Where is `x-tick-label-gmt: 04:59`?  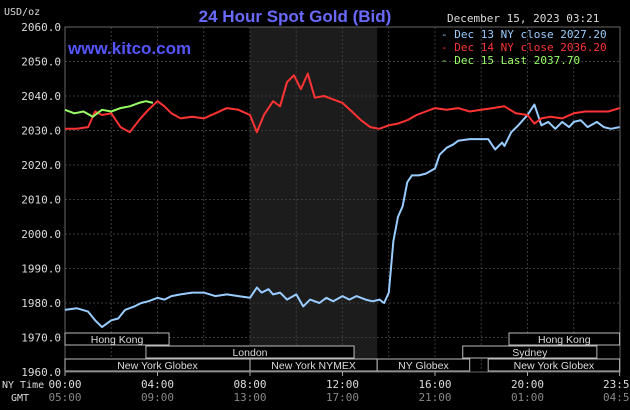
x-tick-label-gmt: 04:59 is located at coordinates (616, 397).